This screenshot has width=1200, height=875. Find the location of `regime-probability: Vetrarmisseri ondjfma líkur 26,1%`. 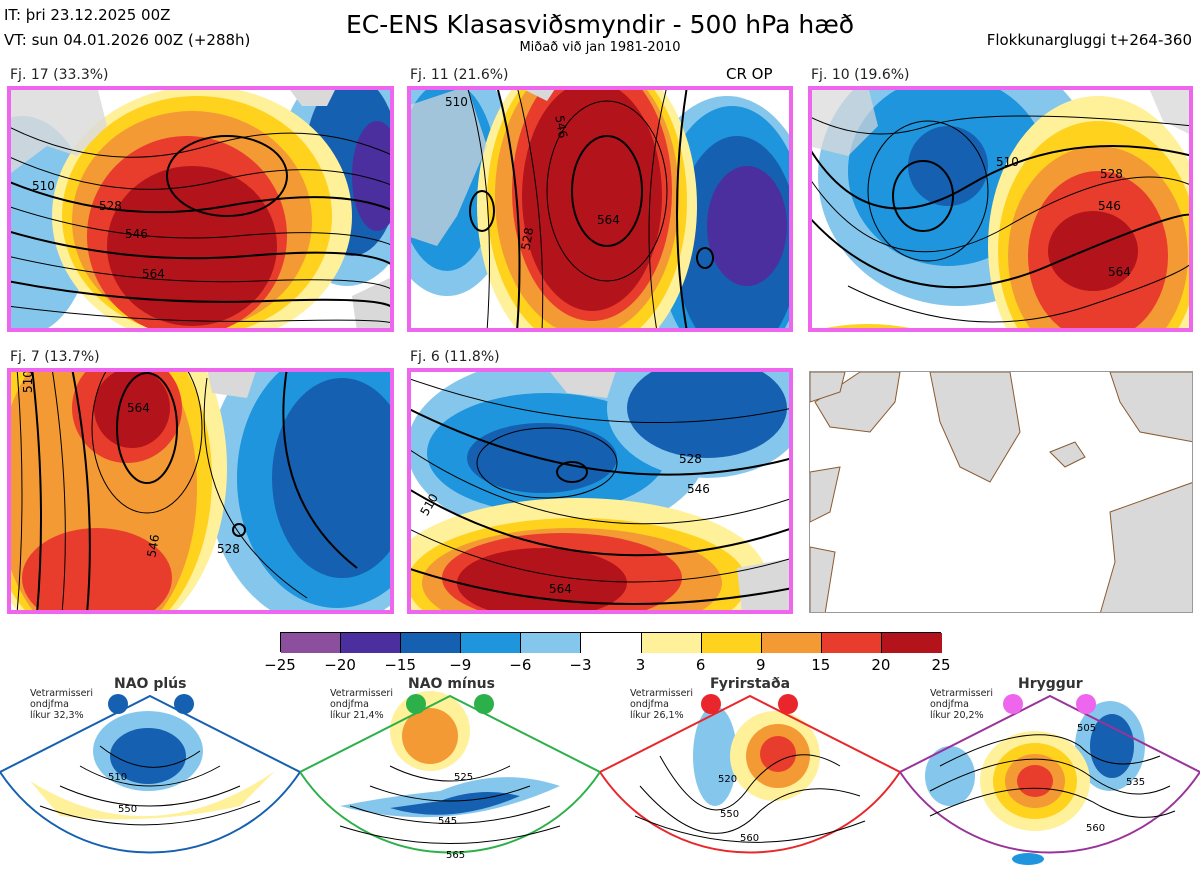

regime-probability: Vetrarmisseri ondjfma líkur 26,1% is located at coordinates (661, 704).